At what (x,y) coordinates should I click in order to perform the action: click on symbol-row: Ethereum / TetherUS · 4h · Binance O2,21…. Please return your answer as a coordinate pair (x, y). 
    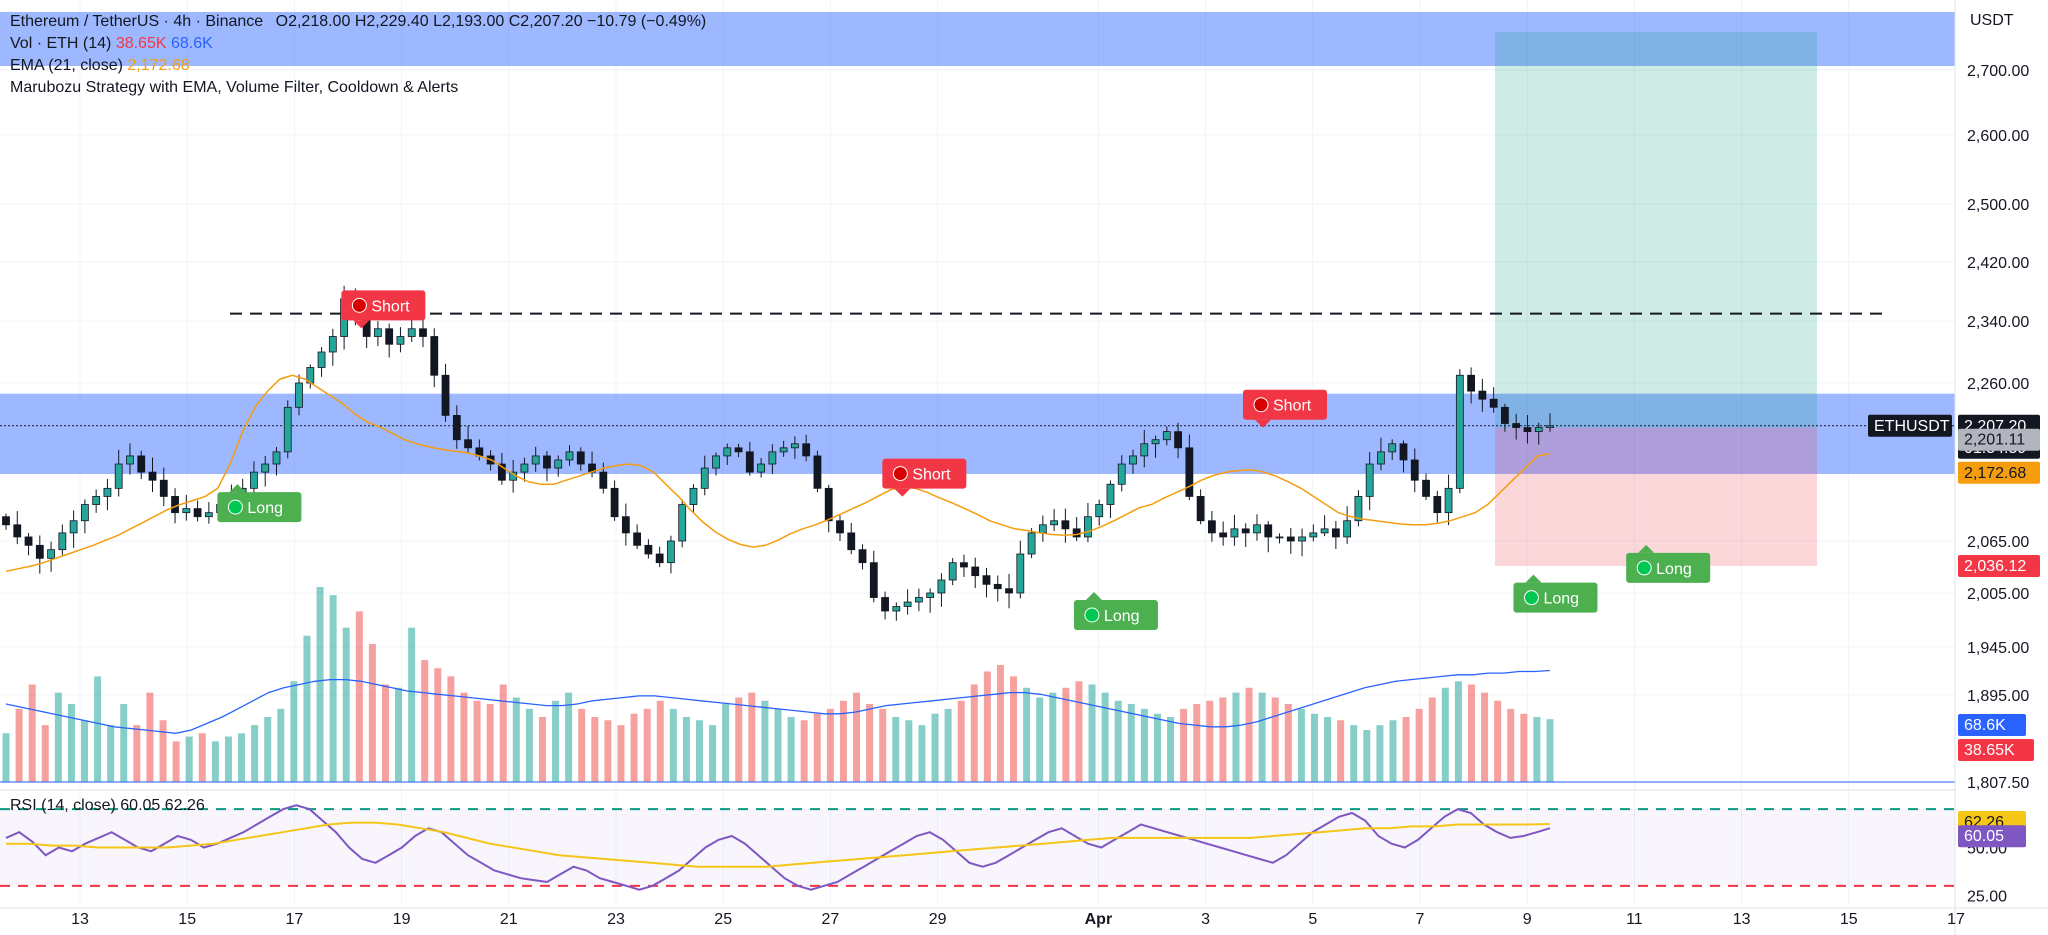
    Looking at the image, I should click on (358, 22).